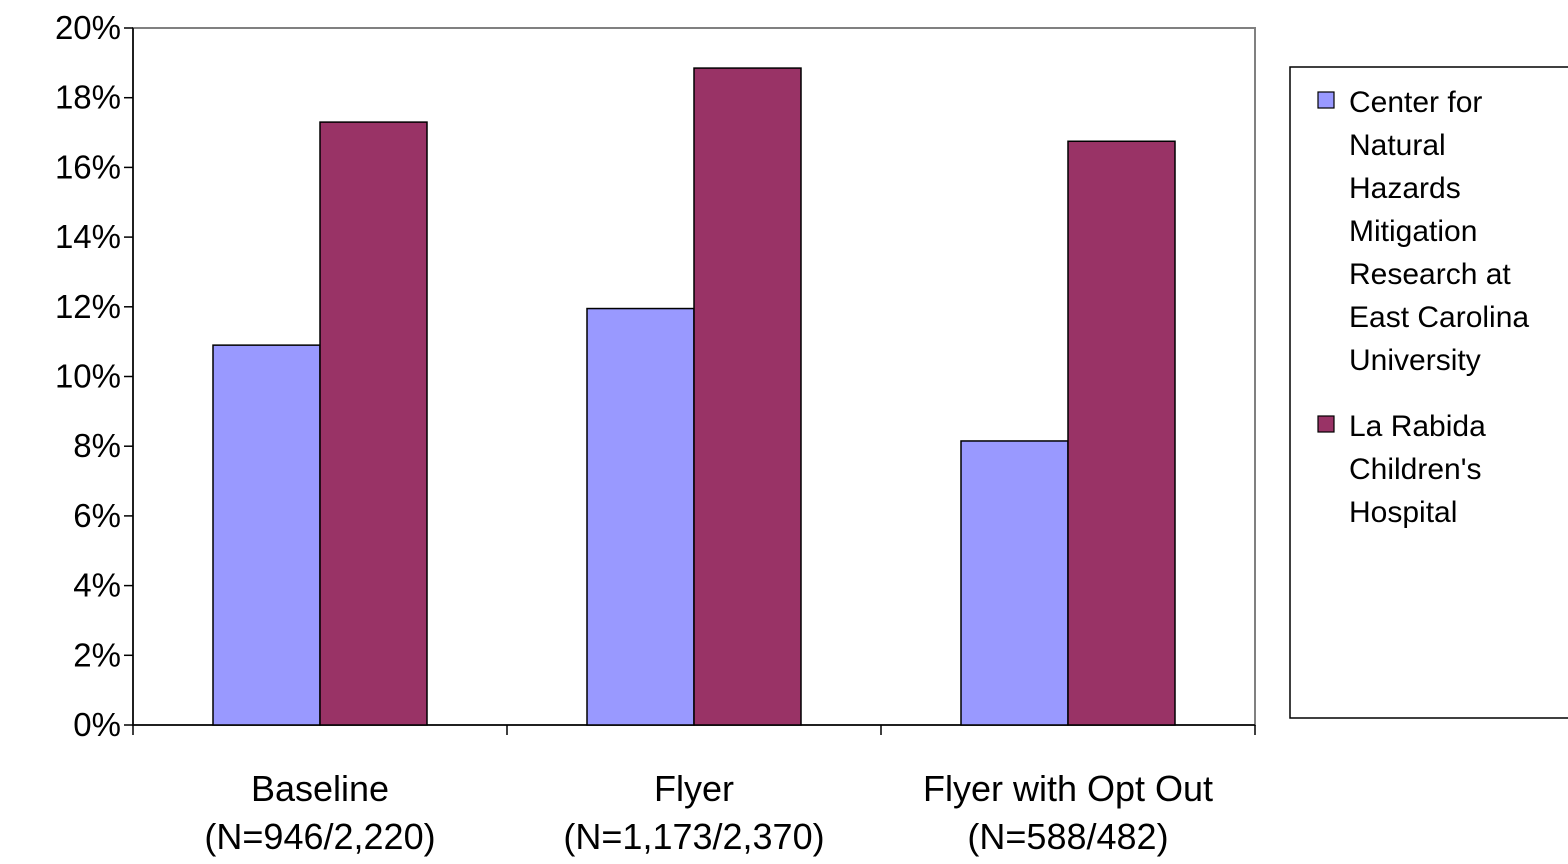 The height and width of the screenshot is (864, 1568). Describe the element at coordinates (1415, 469) in the screenshot. I see `legend-label: Children's` at that location.